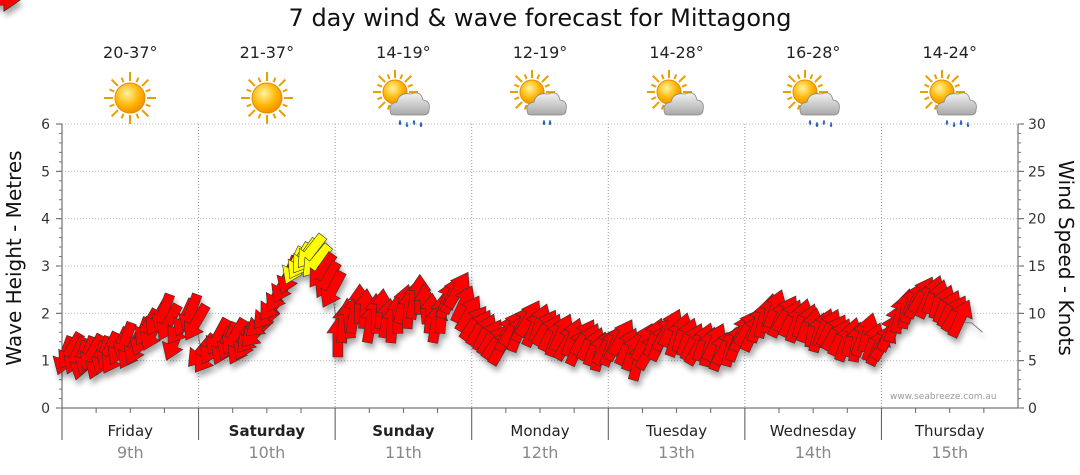  Describe the element at coordinates (130, 452) in the screenshot. I see `day-date: 9th` at that location.